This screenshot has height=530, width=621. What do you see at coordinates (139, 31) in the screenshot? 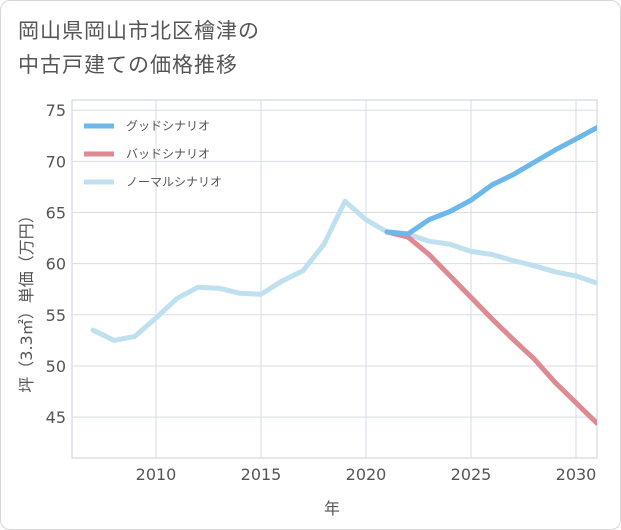
I see `chart-title-line-1: 岡山県岡山市北区檜津の` at bounding box center [139, 31].